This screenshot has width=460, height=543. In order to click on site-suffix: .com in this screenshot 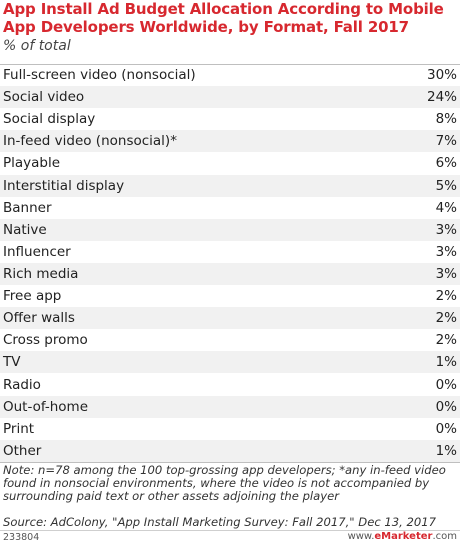, I will do `click(444, 536)`.